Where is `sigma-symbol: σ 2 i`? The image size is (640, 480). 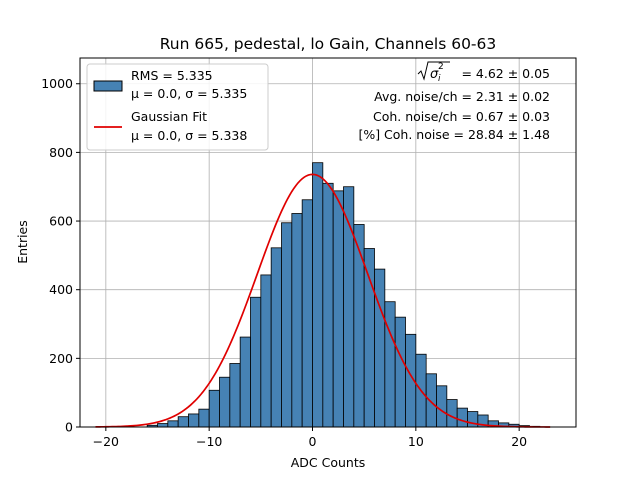
sigma-symbol: σ 2 i is located at coordinates (433, 72).